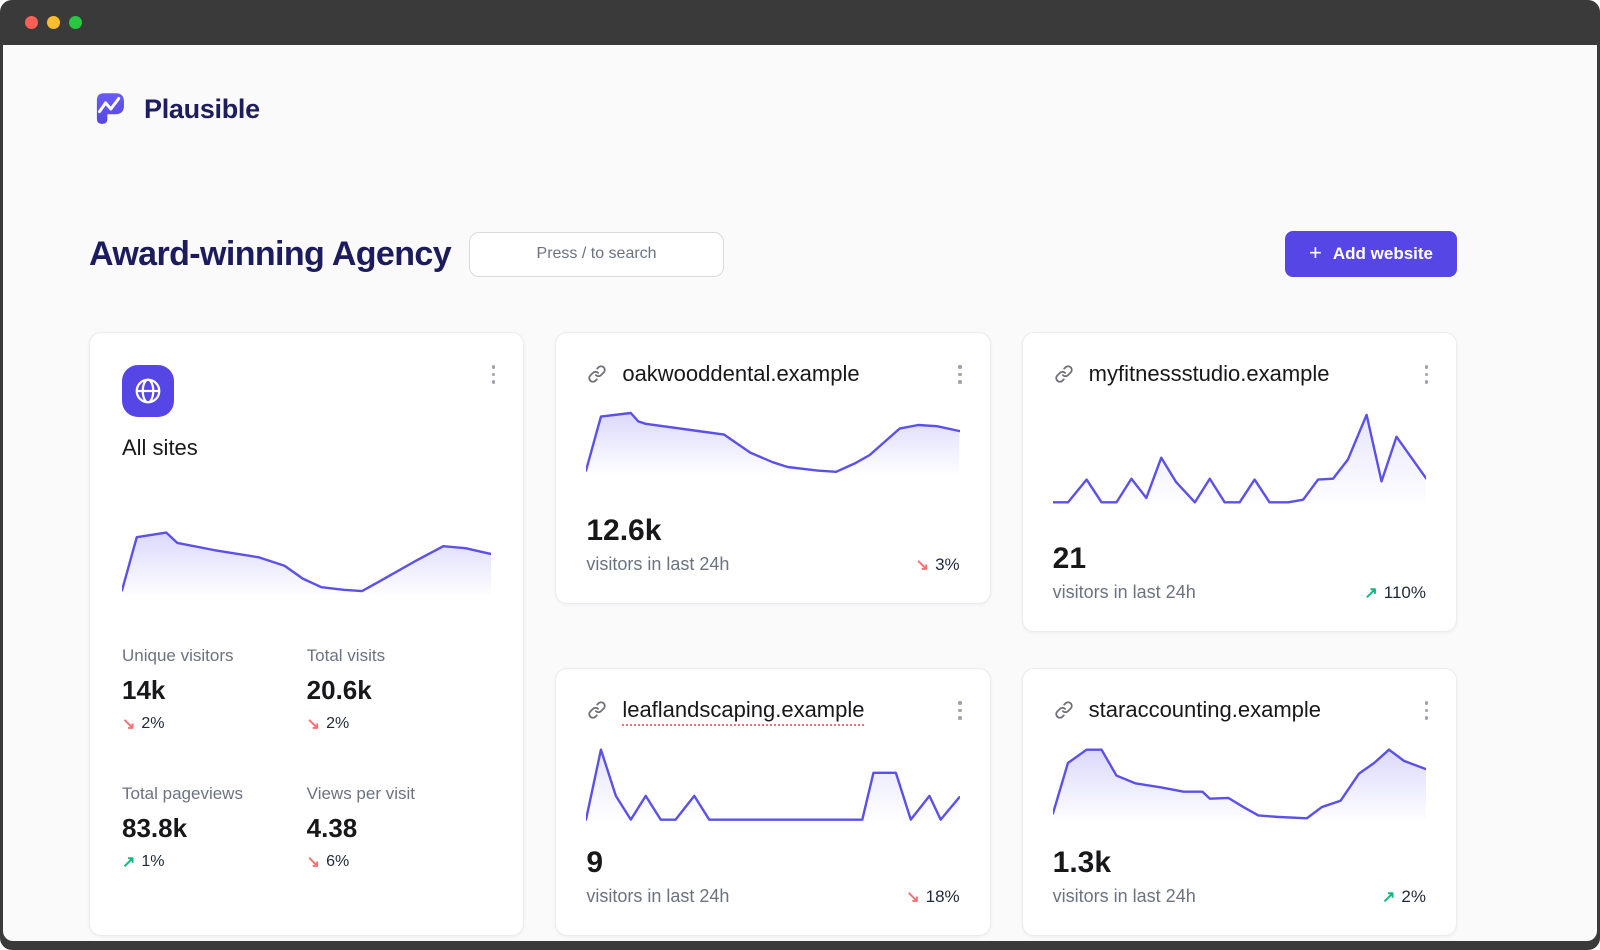 The height and width of the screenshot is (950, 1600). I want to click on site-delta: ↗ 110%, so click(1395, 593).